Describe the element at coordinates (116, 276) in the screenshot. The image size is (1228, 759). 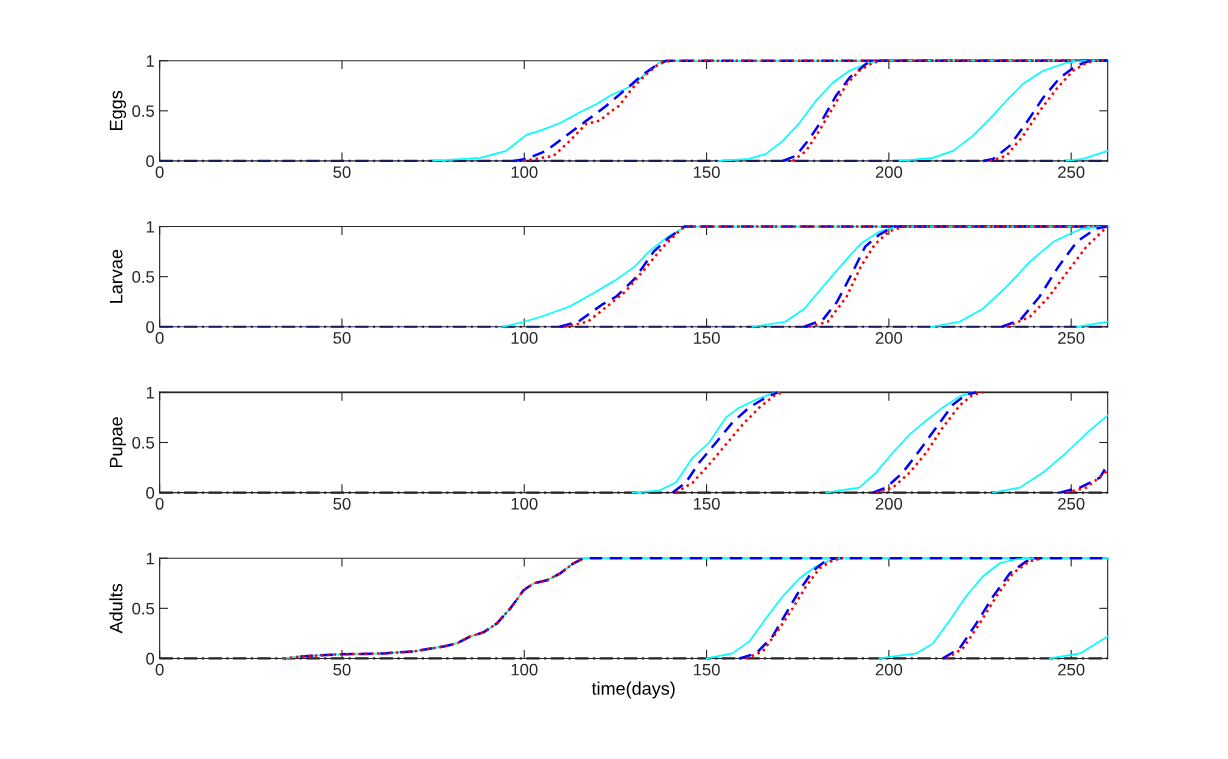
I see `y-axis-title: Larvae` at that location.